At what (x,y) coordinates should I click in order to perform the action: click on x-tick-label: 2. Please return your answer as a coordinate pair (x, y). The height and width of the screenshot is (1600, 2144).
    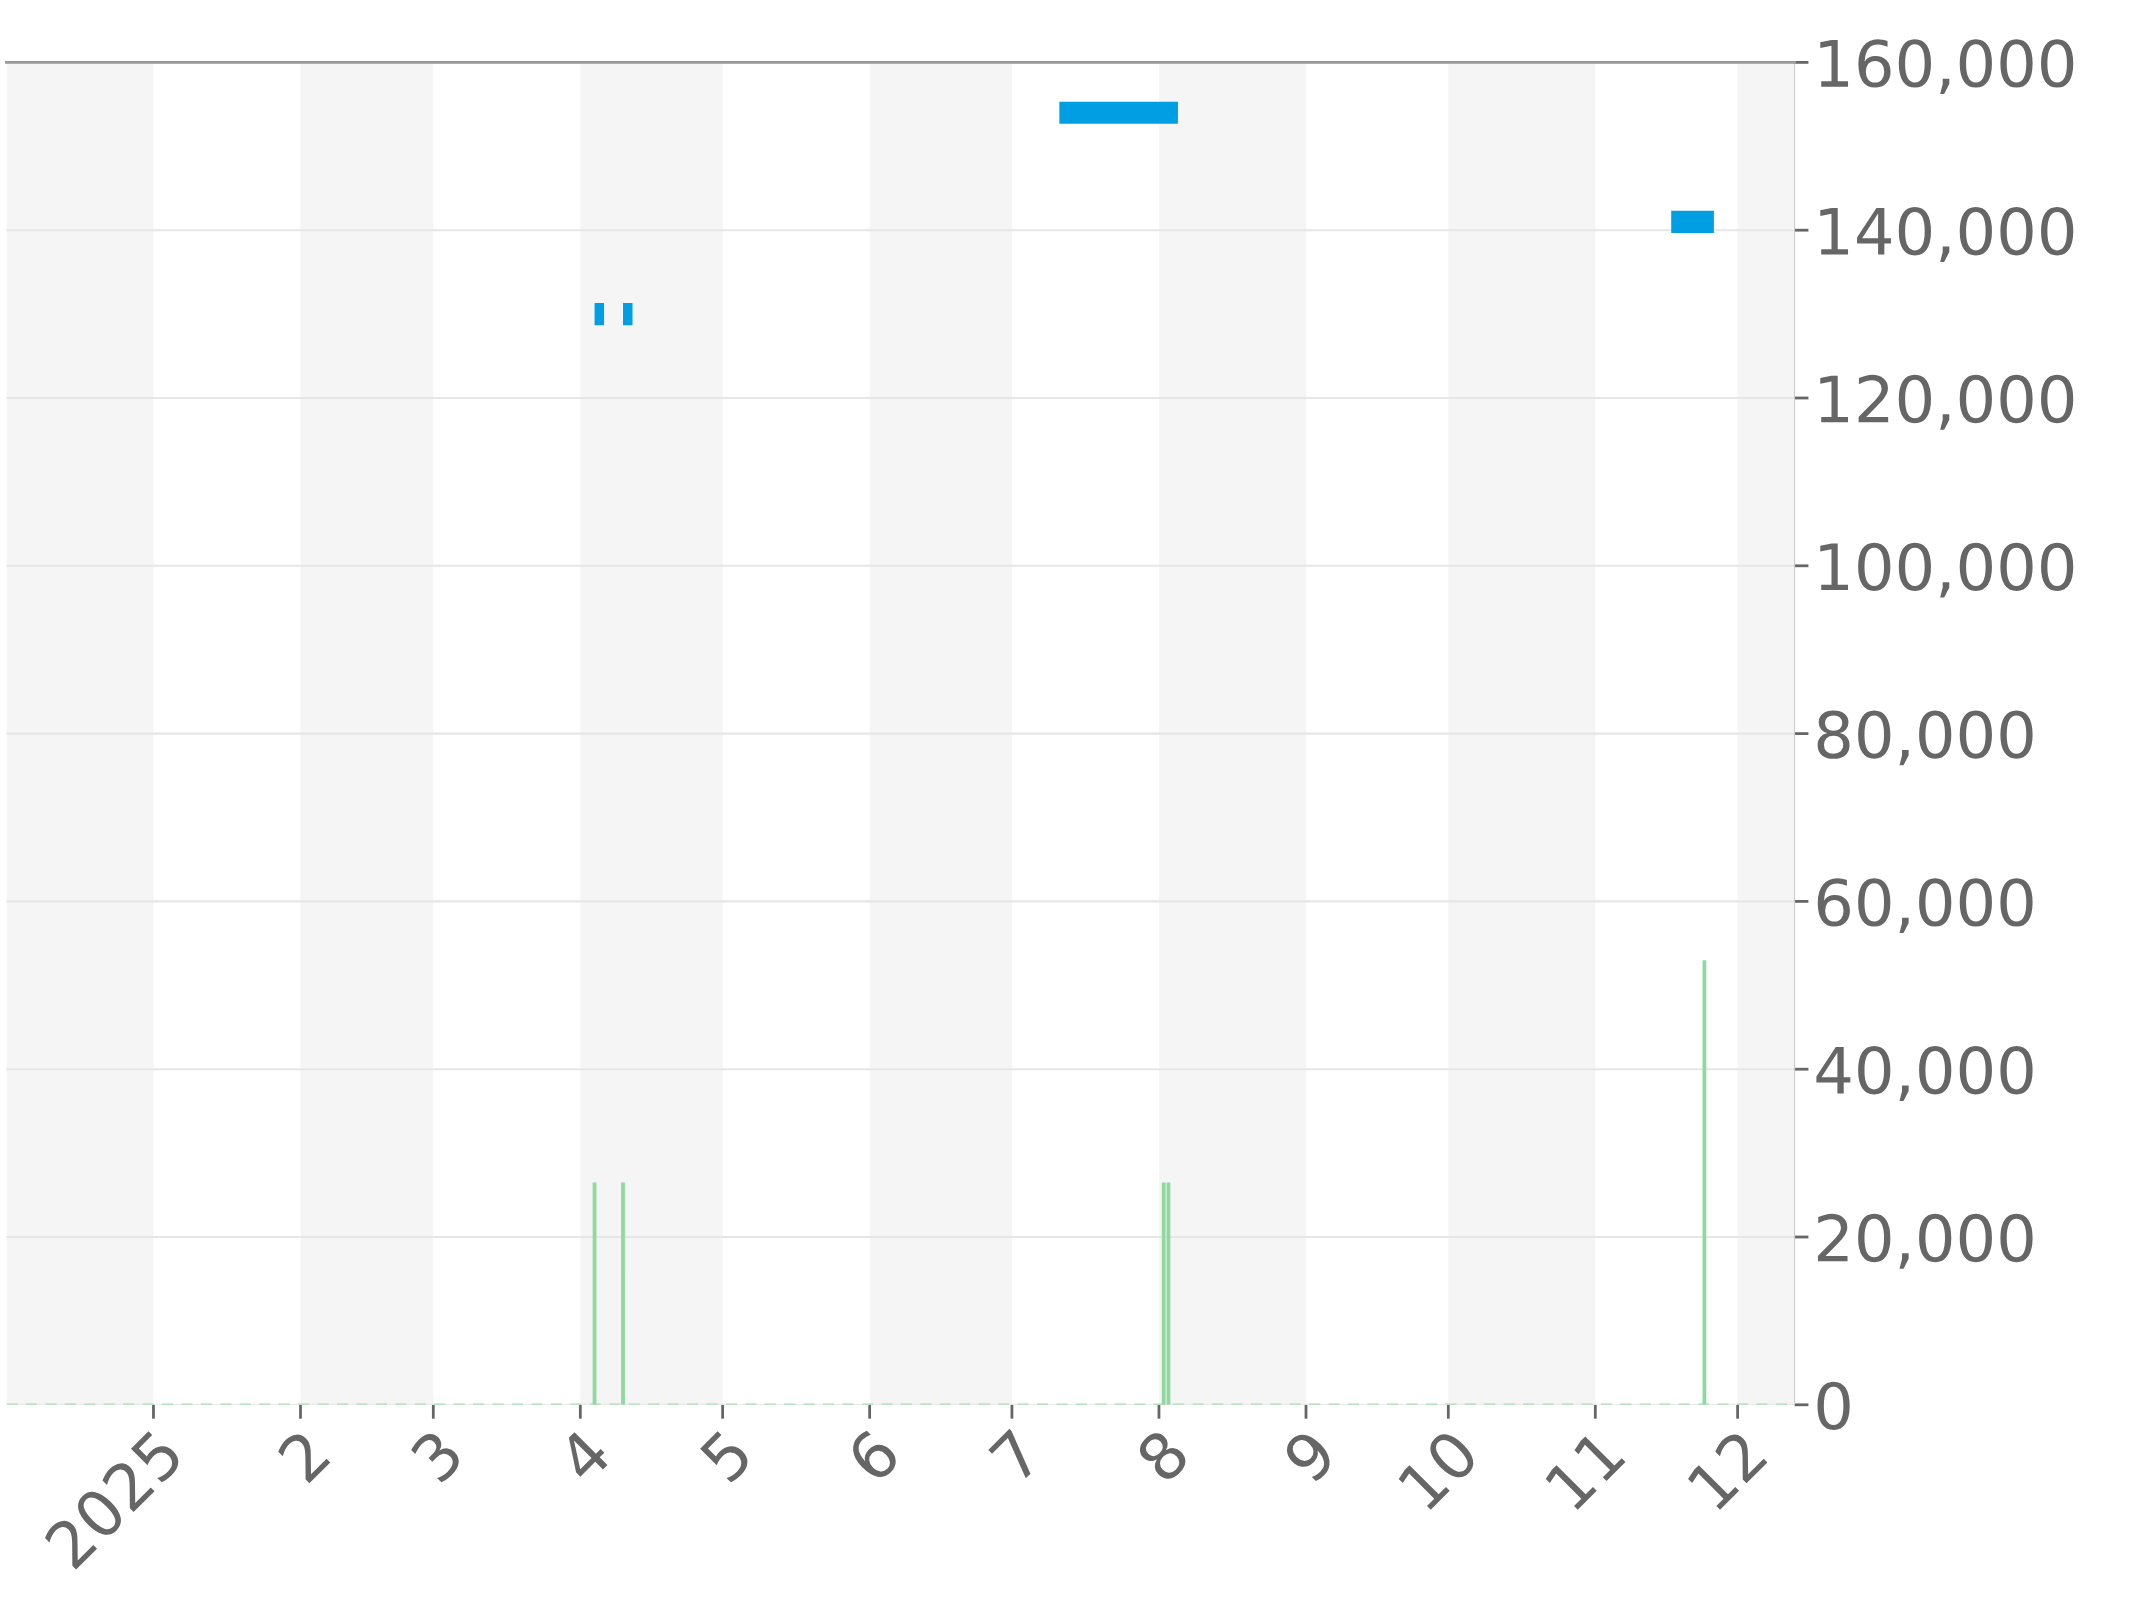
    Looking at the image, I should click on (303, 1456).